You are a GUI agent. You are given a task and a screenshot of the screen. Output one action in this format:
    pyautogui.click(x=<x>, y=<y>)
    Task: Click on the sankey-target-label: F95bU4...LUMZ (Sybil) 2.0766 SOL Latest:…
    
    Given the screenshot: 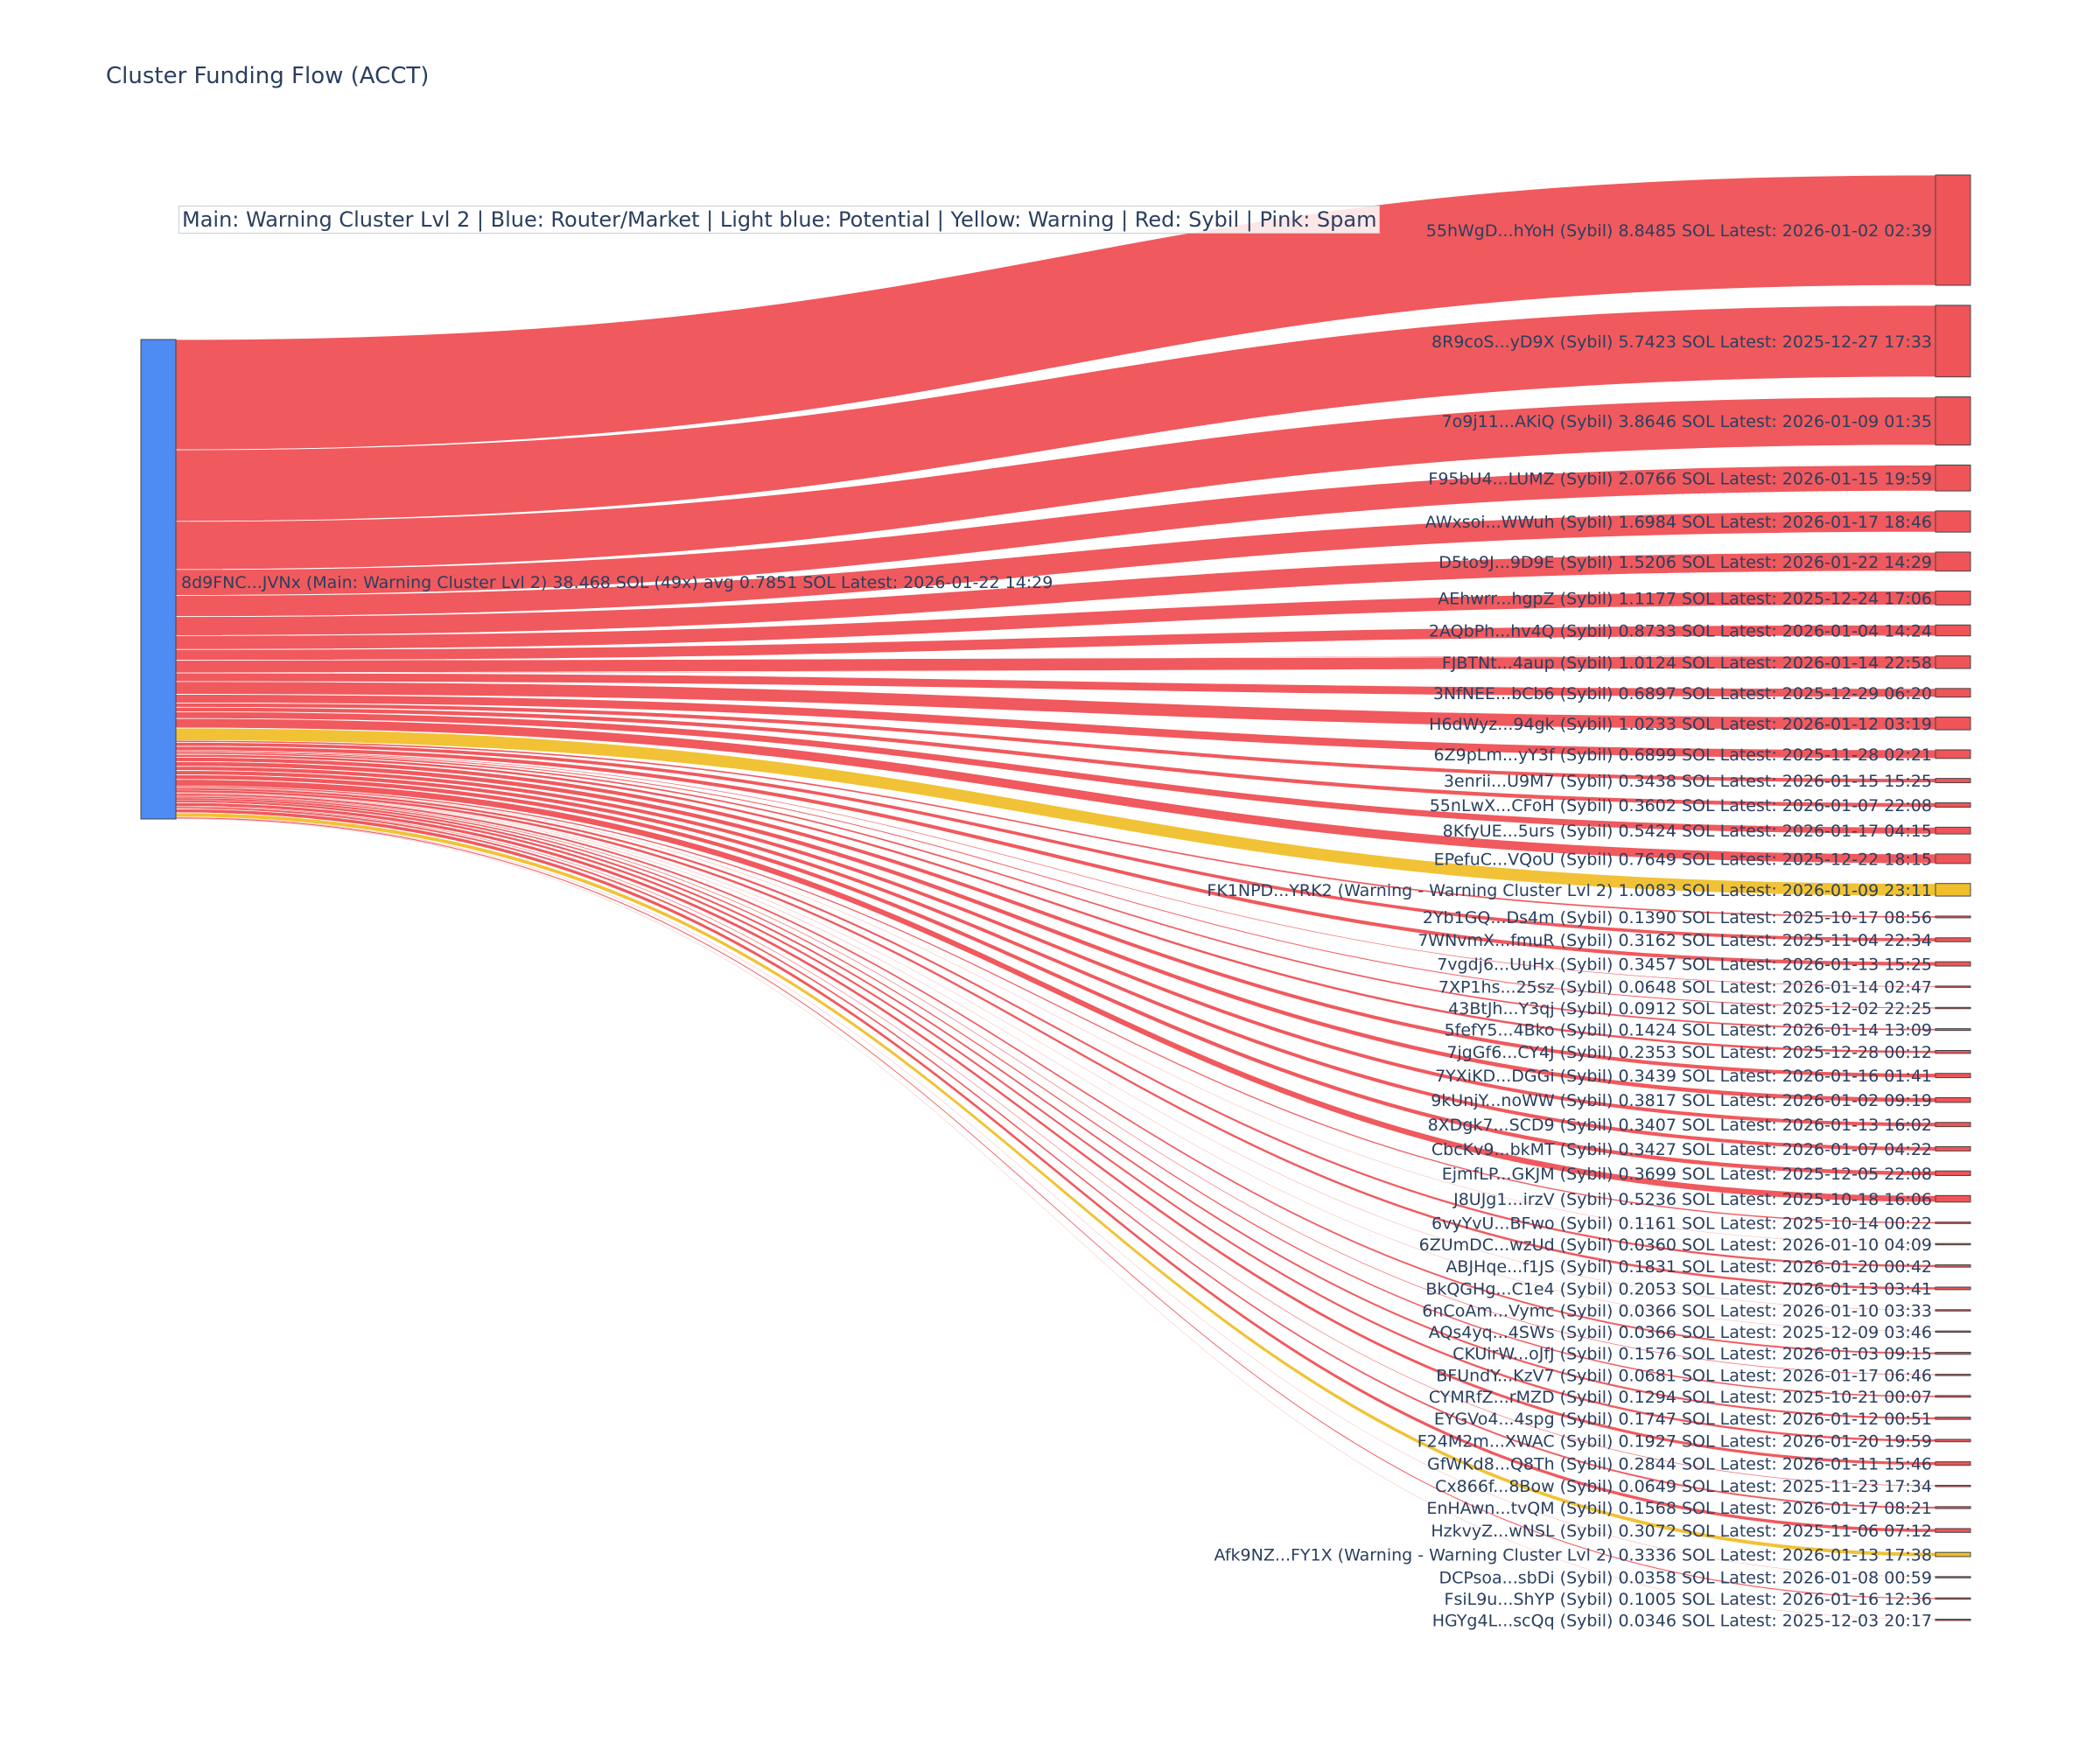 What is the action you would take?
    pyautogui.click(x=1680, y=478)
    